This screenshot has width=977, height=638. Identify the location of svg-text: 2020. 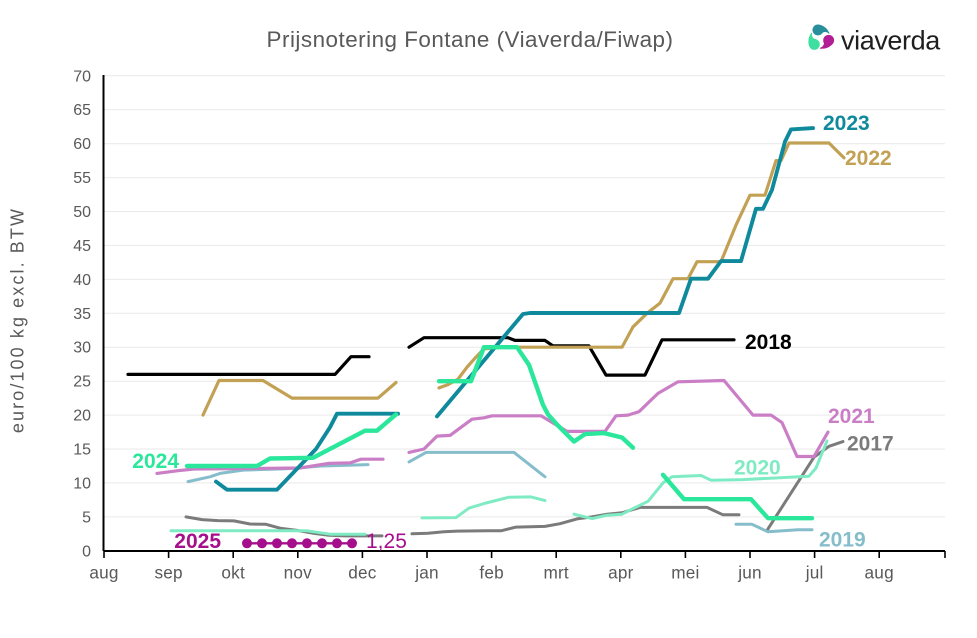
(757, 468).